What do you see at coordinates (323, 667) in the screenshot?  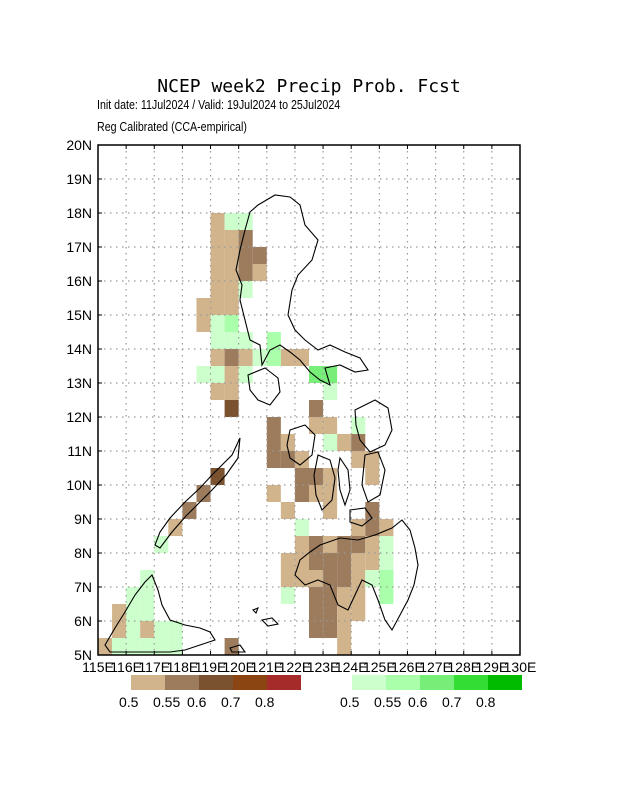 I see `lon-label: 123E` at bounding box center [323, 667].